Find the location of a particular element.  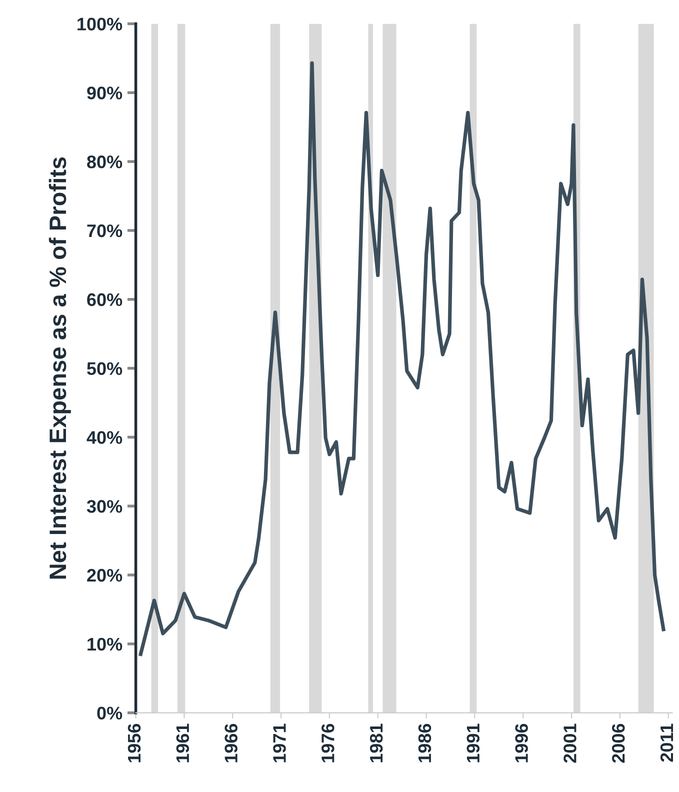

x-tick-label: 2001 is located at coordinates (570, 743).